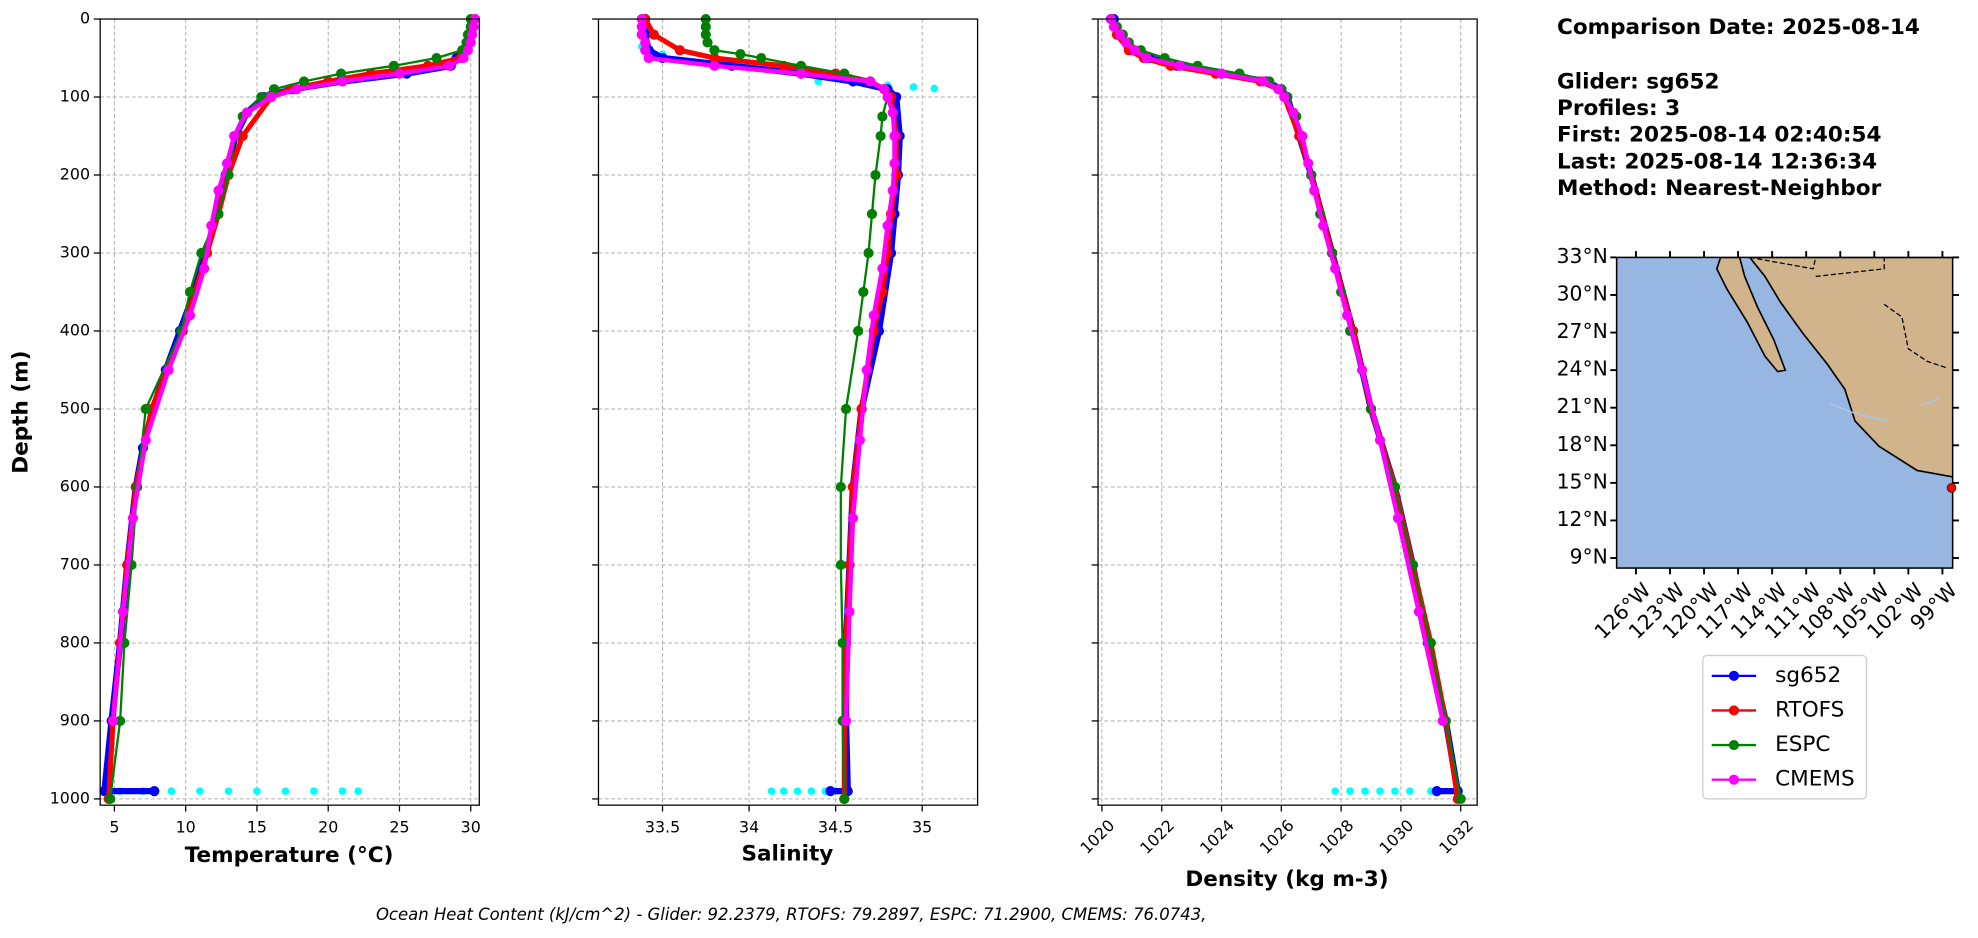 The width and height of the screenshot is (1978, 938). I want to click on mainland, so click(1850, 367).